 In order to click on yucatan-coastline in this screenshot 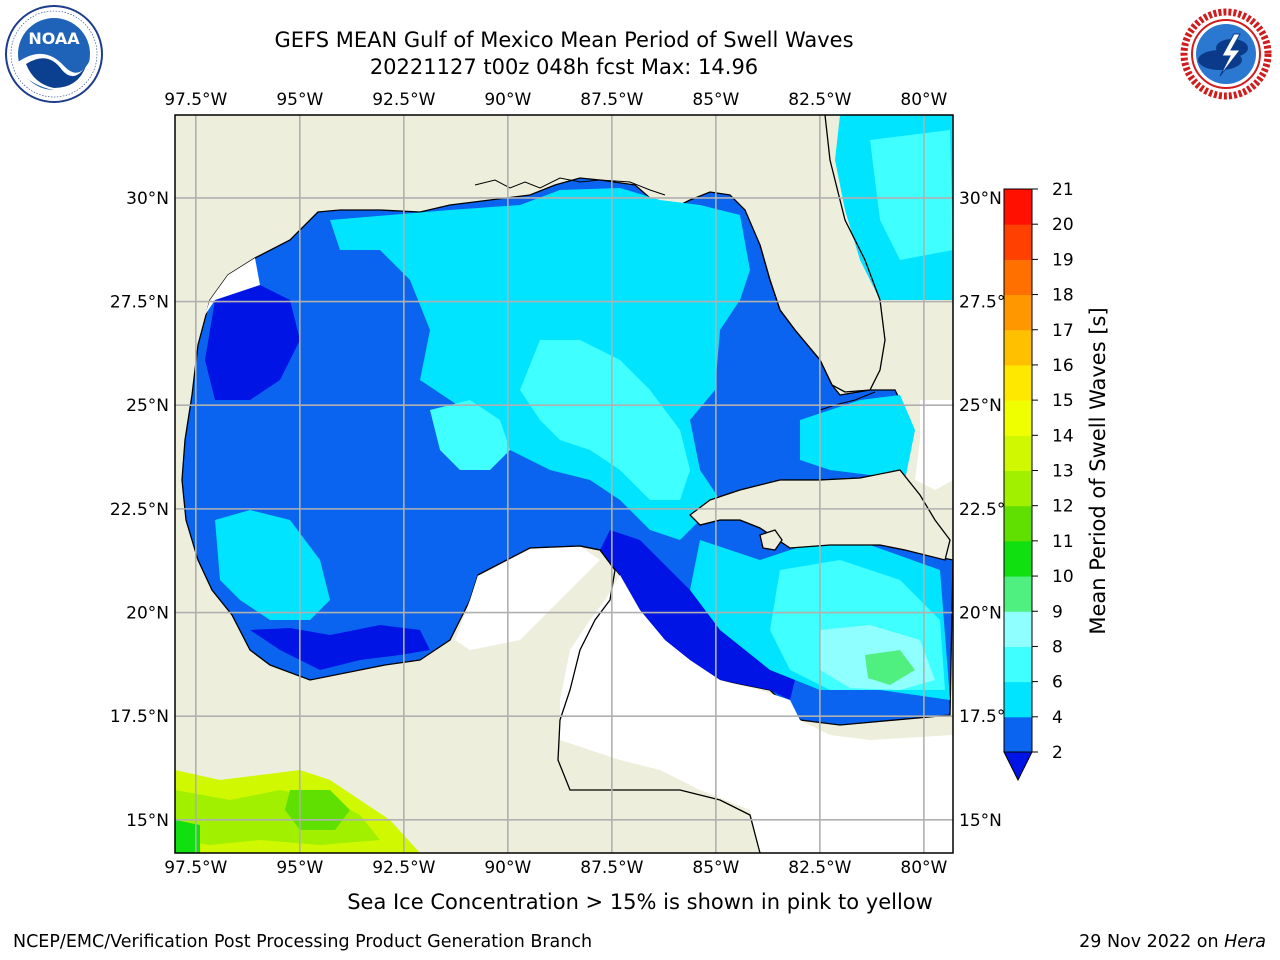, I will do `click(619, 699)`.